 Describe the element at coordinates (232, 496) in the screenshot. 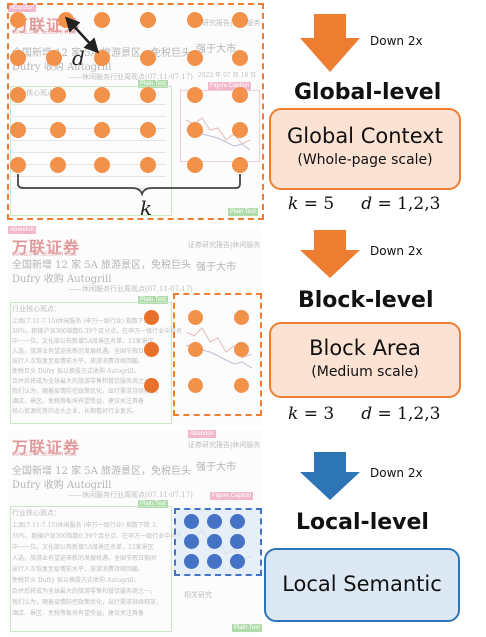

I see `figure-caption-tag: Figure Caption` at that location.